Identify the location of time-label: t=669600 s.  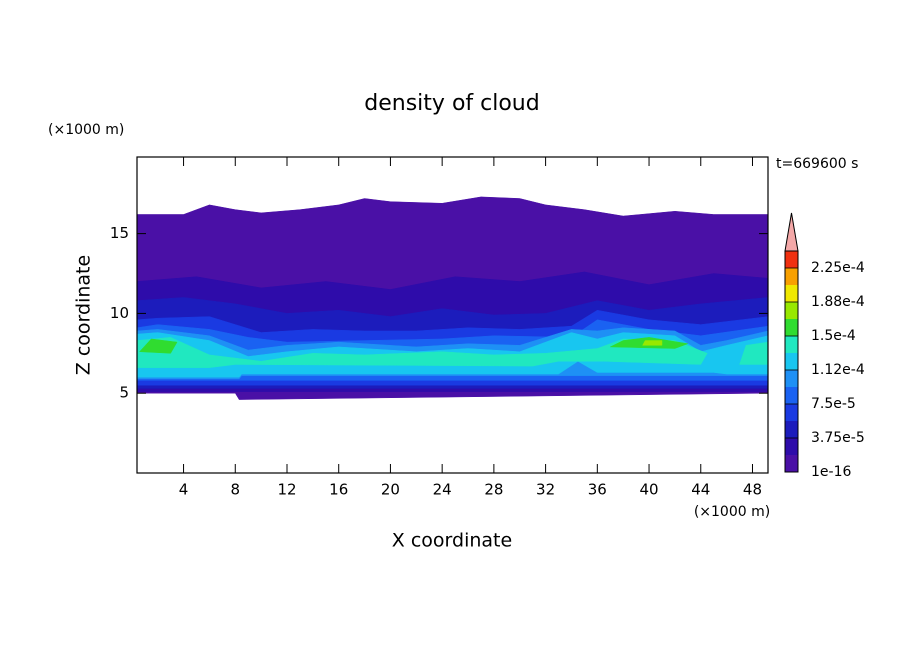
(817, 164).